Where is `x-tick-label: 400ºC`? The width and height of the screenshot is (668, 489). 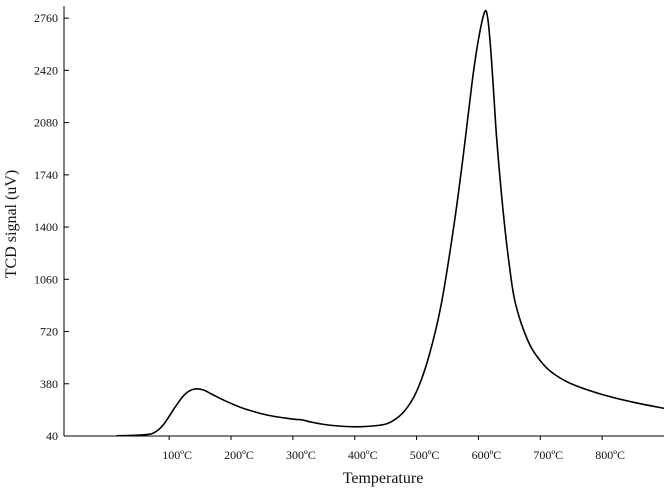
x-tick-label: 400ºC is located at coordinates (363, 455).